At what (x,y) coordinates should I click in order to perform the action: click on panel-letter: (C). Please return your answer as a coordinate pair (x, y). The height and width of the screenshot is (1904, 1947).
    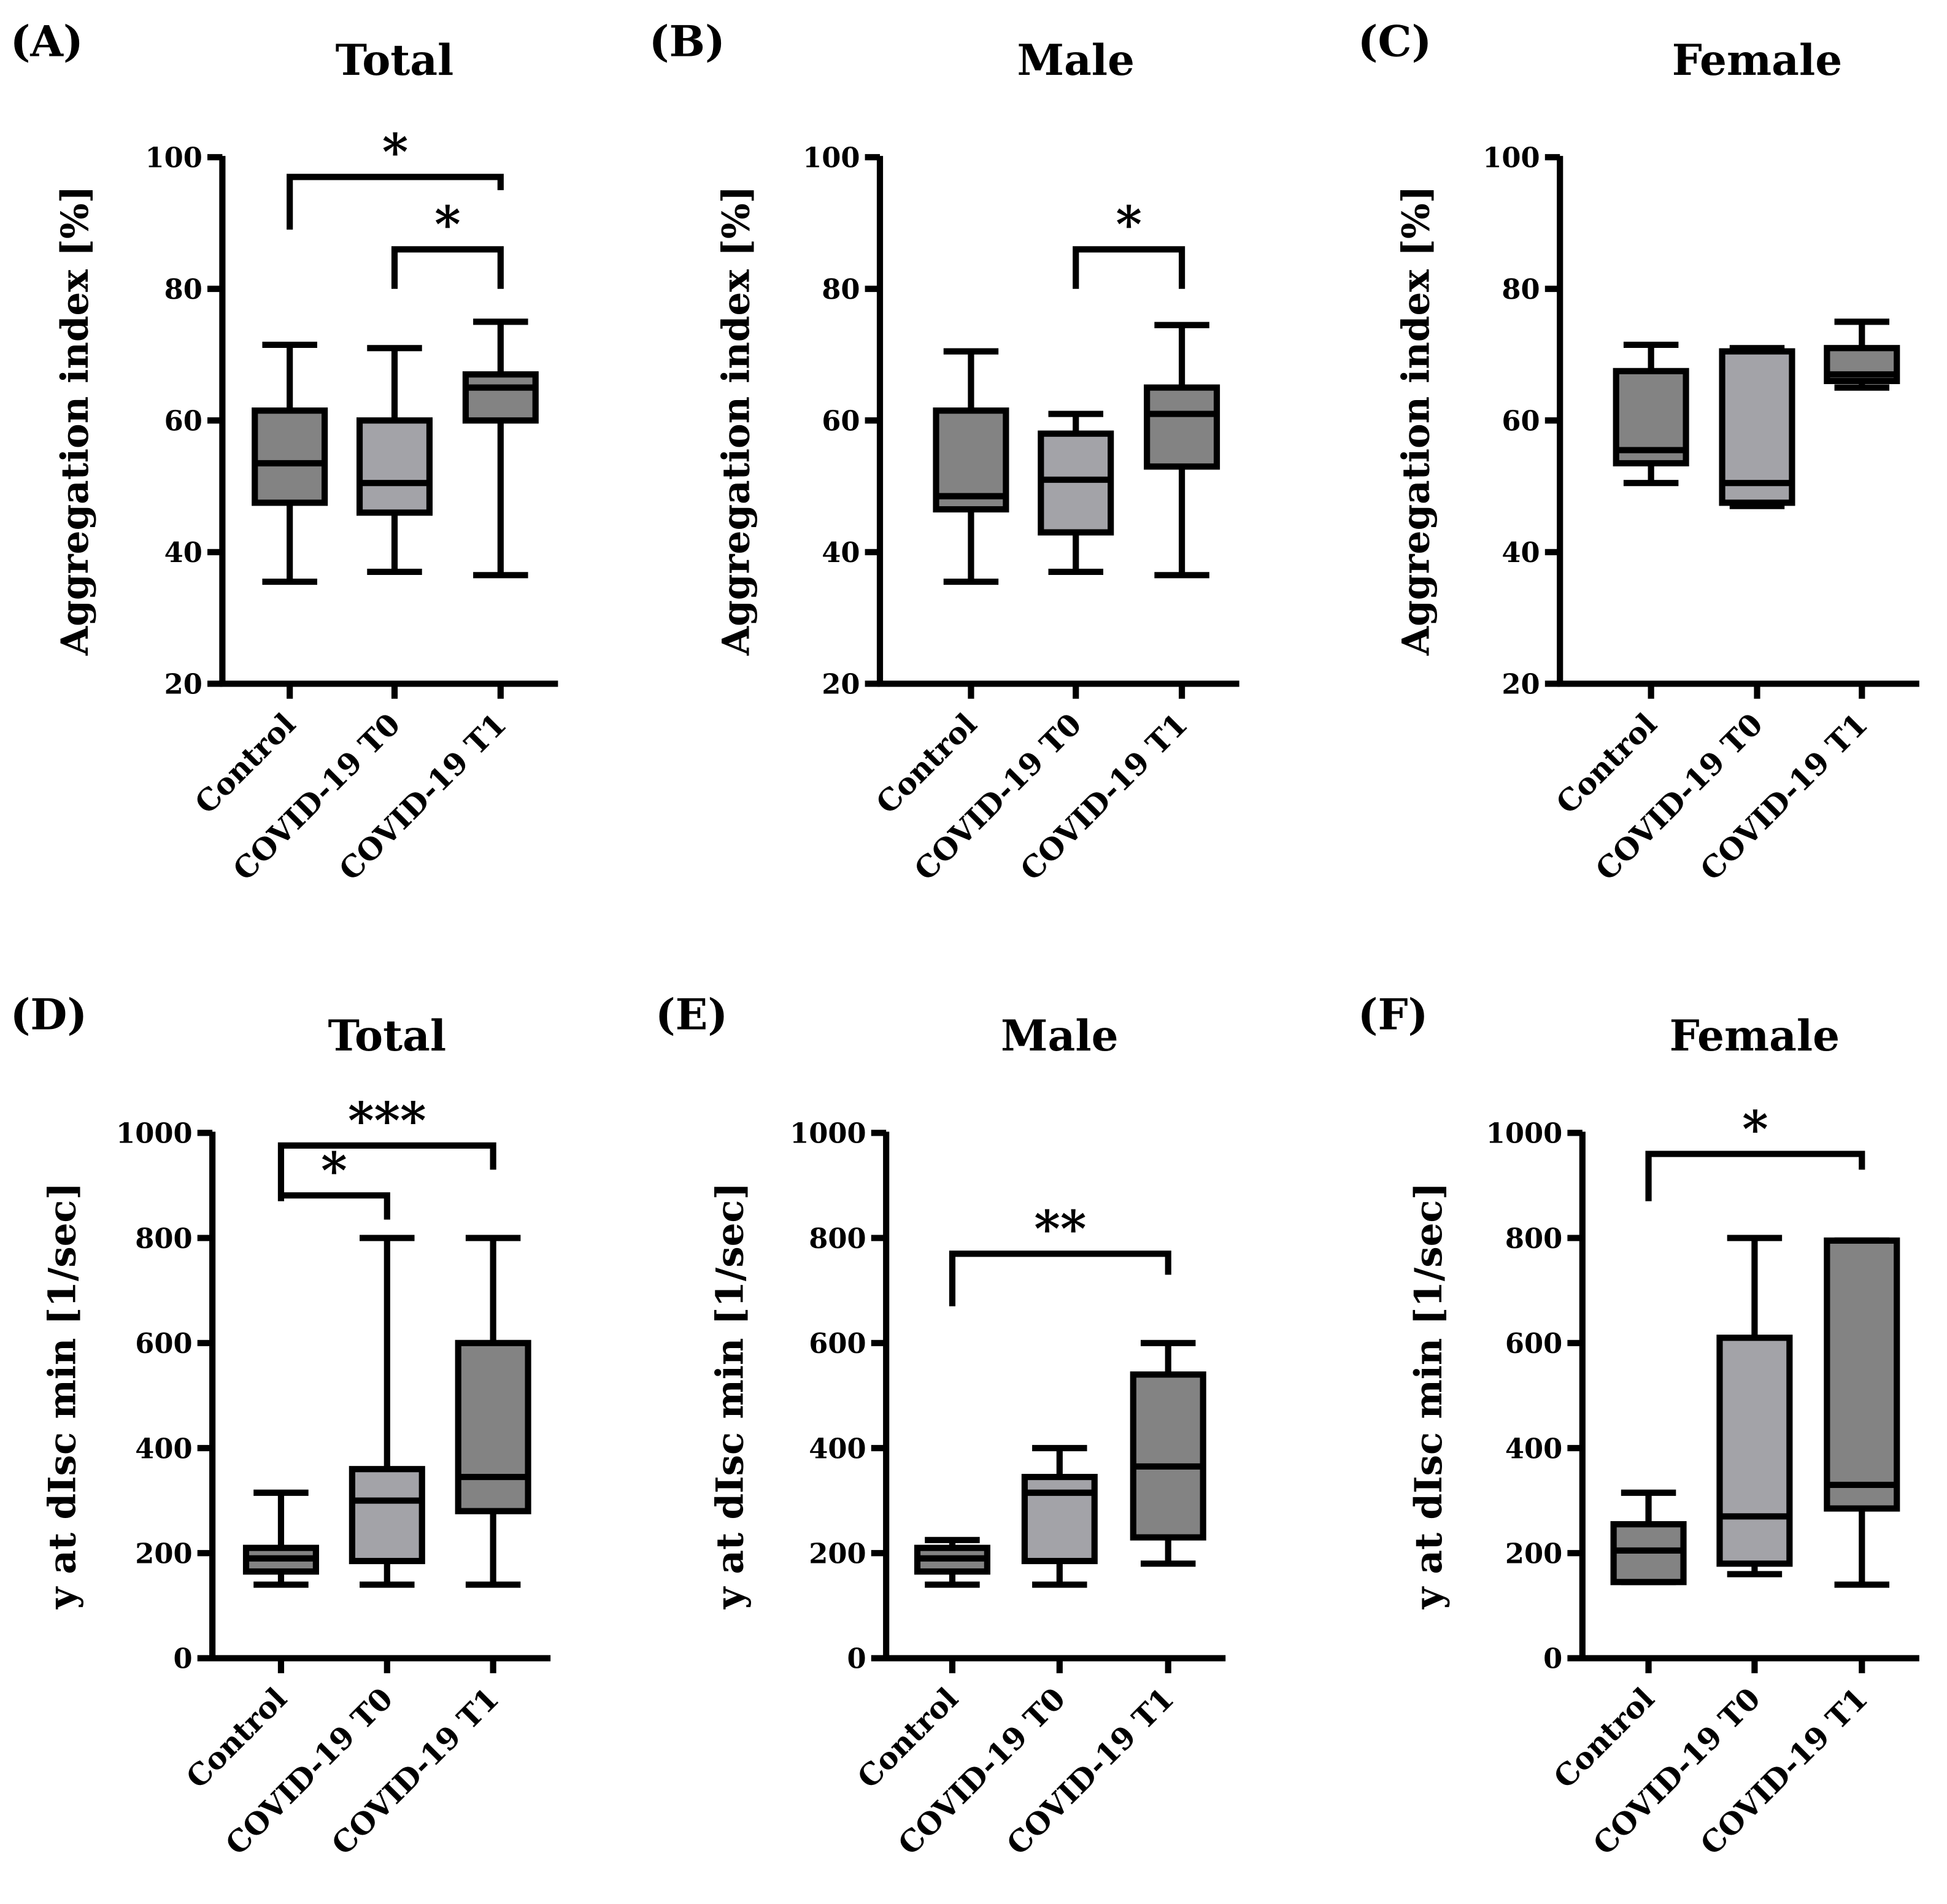
    Looking at the image, I should click on (1395, 42).